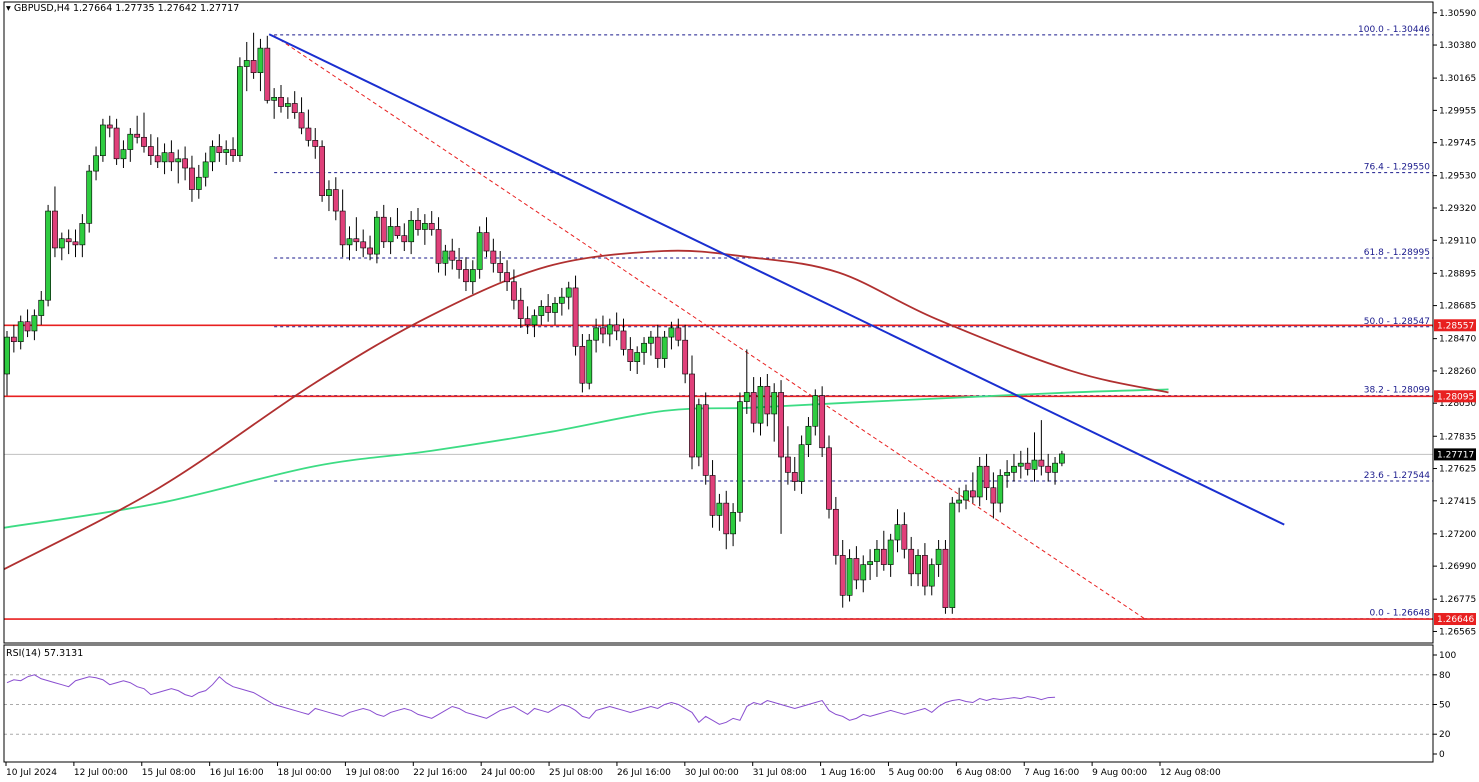 Image resolution: width=1479 pixels, height=782 pixels. What do you see at coordinates (1457, 600) in the screenshot?
I see `price-tick-label: 1.26775` at bounding box center [1457, 600].